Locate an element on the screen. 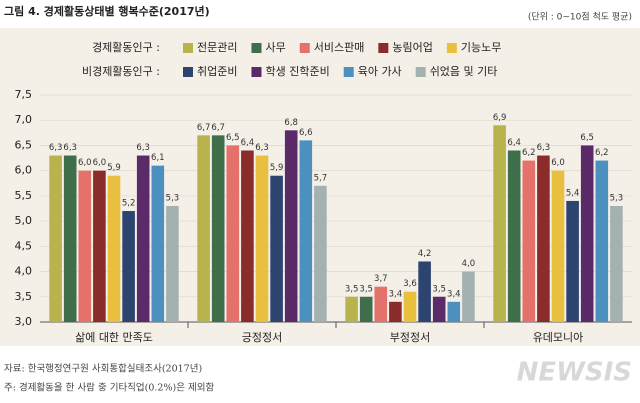 This screenshot has width=640, height=403. legend-label: 육아 가사 is located at coordinates (380, 71).